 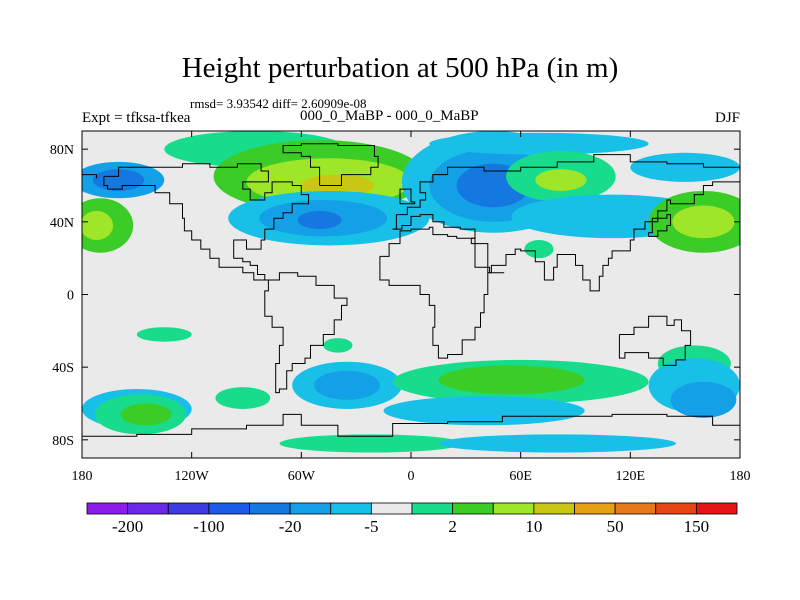 I want to click on stats-label: rmsd= 3.93542 diff= 2.60909e-08, so click(x=278, y=103).